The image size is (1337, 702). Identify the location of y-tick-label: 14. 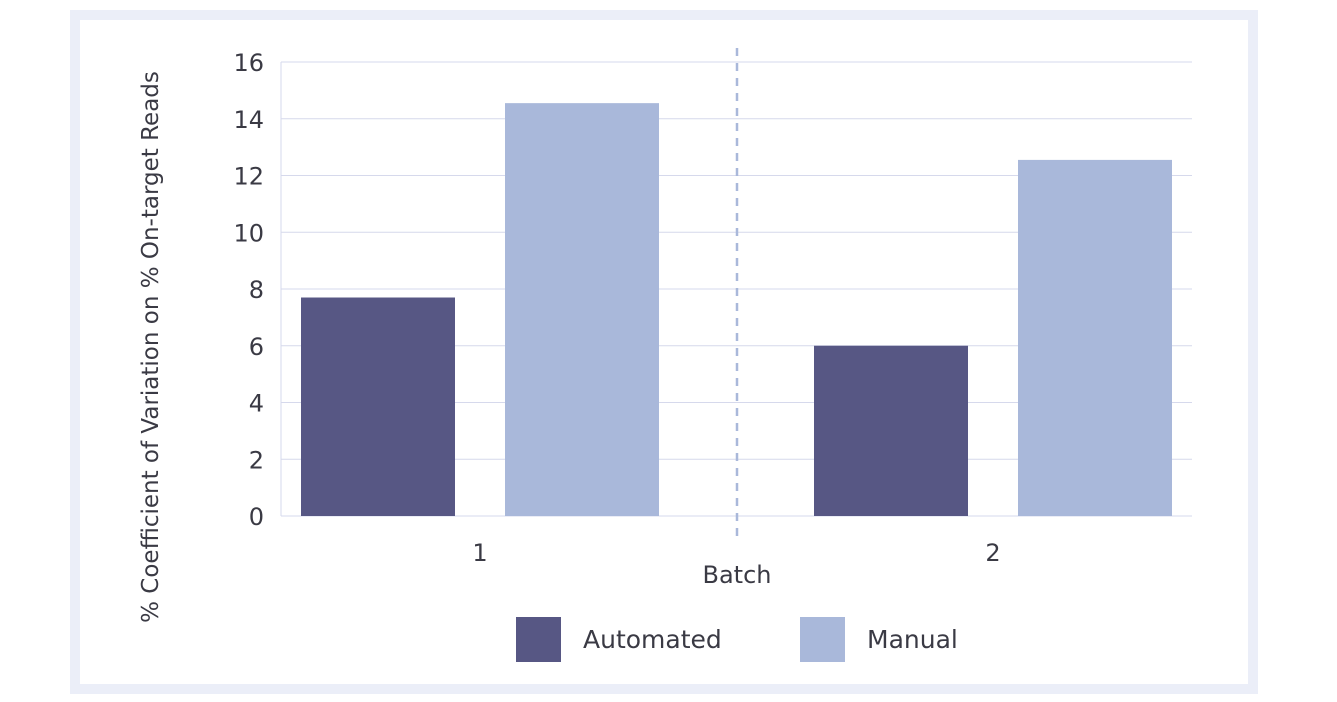
(248, 120).